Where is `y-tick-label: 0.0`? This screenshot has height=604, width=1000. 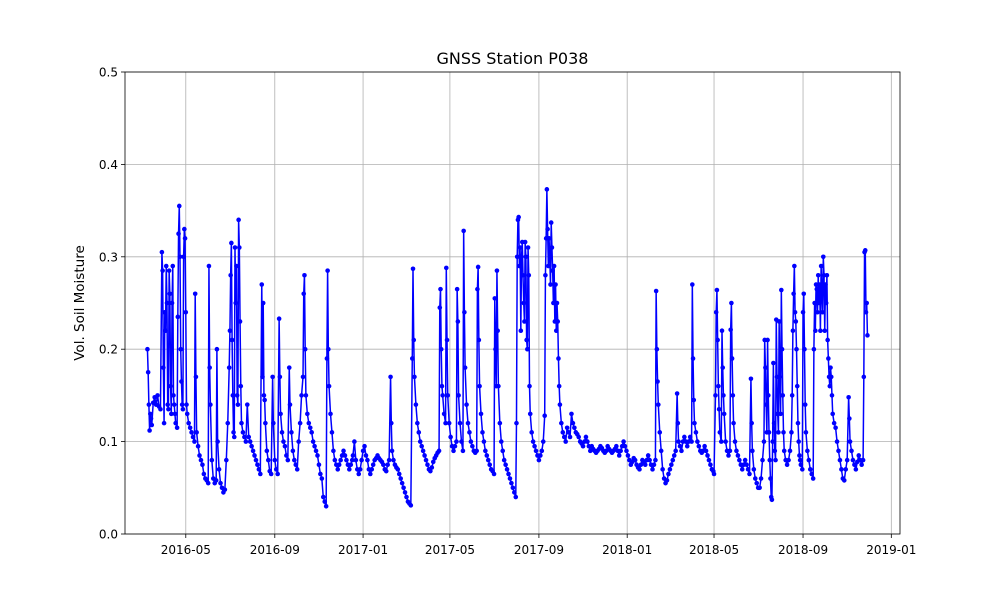
y-tick-label: 0.0 is located at coordinates (108, 535).